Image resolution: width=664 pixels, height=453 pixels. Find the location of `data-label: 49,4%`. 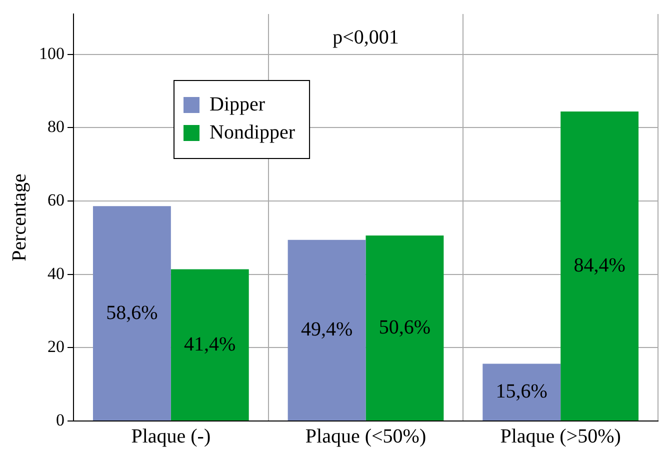

data-label: 49,4% is located at coordinates (326, 329).